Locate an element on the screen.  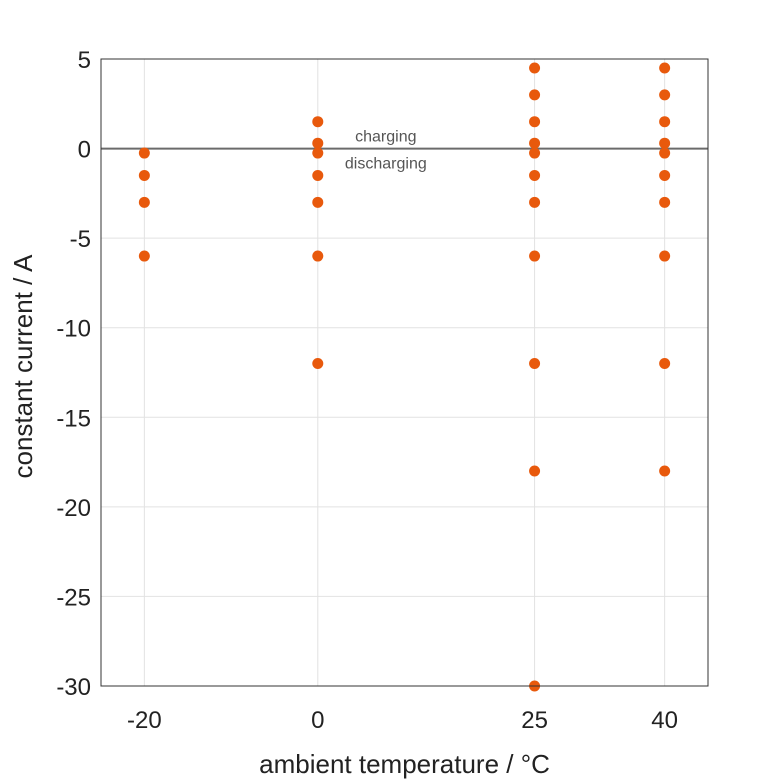
annotation-charging: charging is located at coordinates (385, 137).